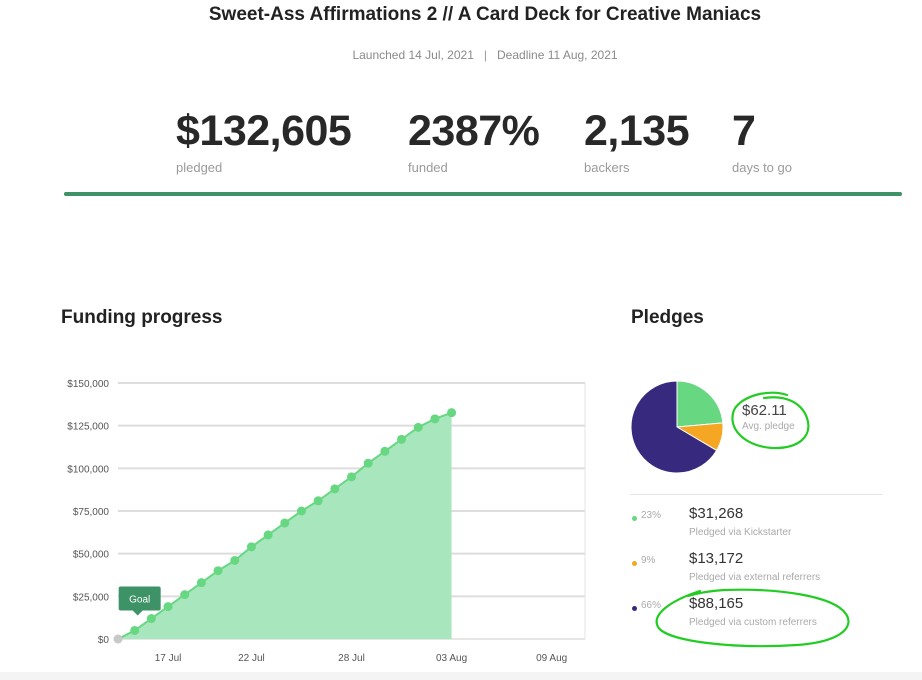 The height and width of the screenshot is (680, 922). What do you see at coordinates (651, 515) in the screenshot?
I see `pledge-percent: 23%` at bounding box center [651, 515].